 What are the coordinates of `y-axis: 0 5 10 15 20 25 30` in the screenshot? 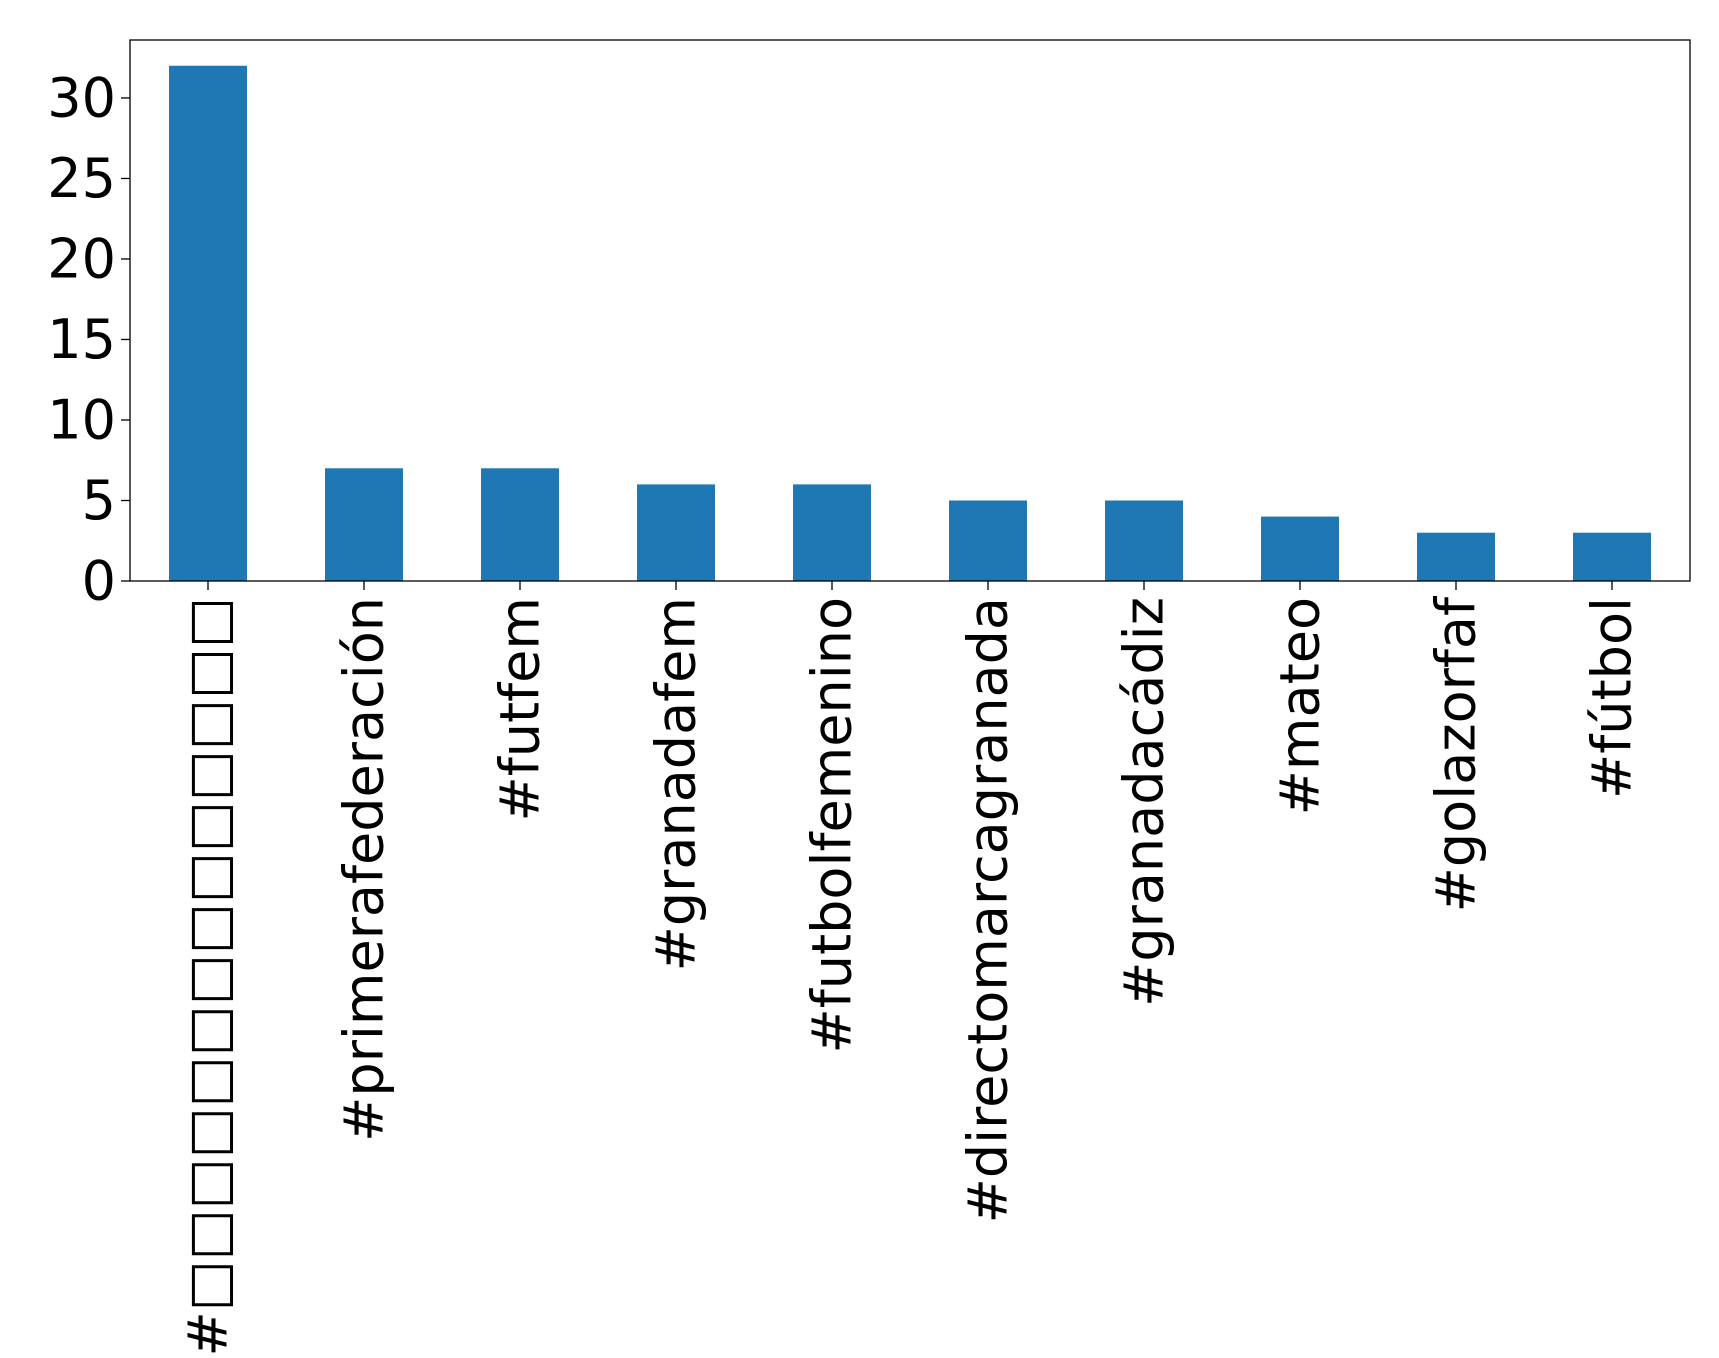 It's located at (88, 339).